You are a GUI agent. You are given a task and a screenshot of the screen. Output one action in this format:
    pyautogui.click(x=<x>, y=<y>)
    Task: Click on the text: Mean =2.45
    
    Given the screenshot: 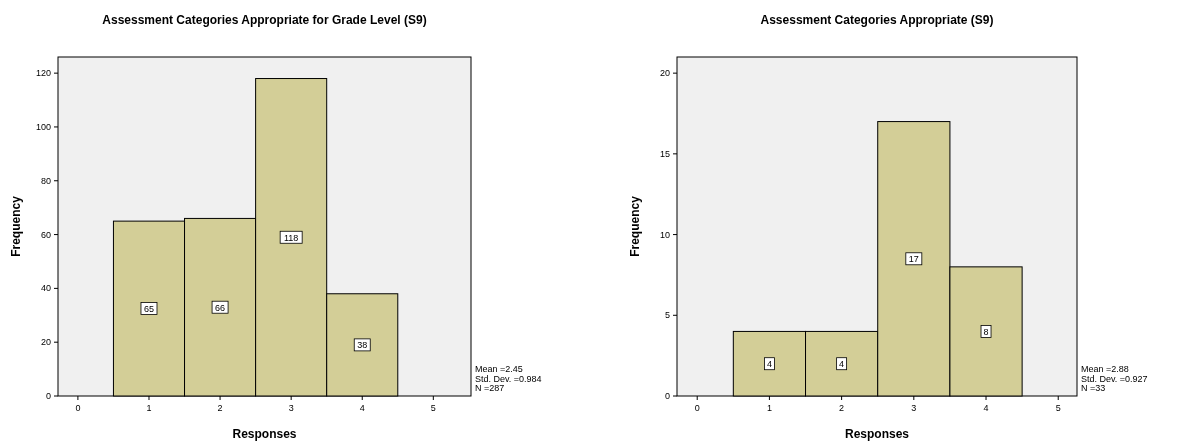 What is the action you would take?
    pyautogui.click(x=499, y=369)
    